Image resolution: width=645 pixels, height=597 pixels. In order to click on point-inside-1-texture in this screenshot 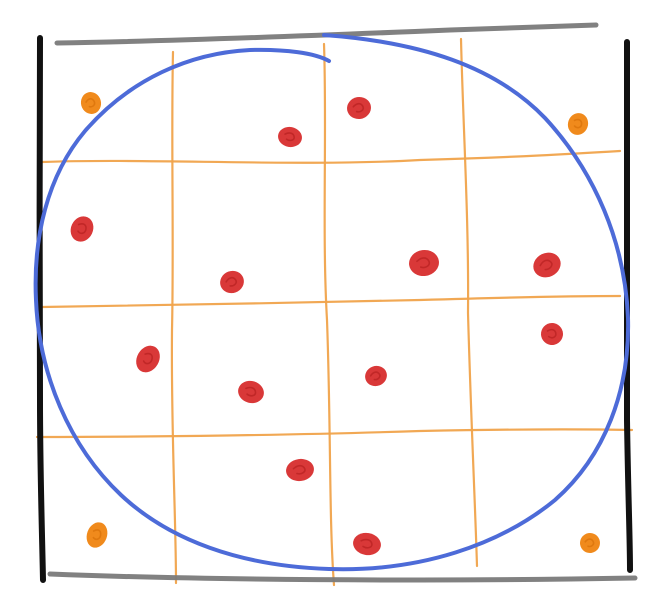, I will do `click(358, 107)`.